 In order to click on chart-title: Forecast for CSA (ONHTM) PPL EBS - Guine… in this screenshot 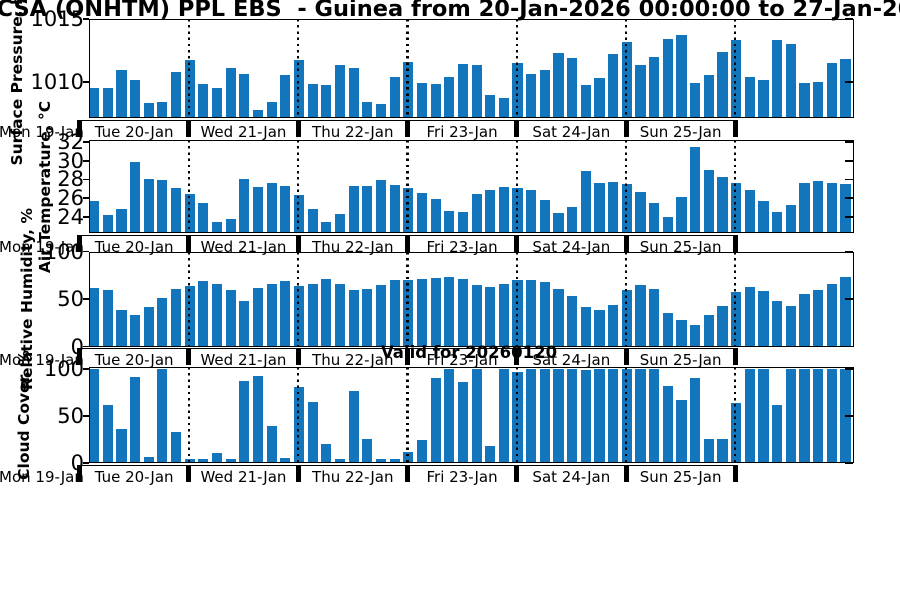, I will do `click(450, 11)`.